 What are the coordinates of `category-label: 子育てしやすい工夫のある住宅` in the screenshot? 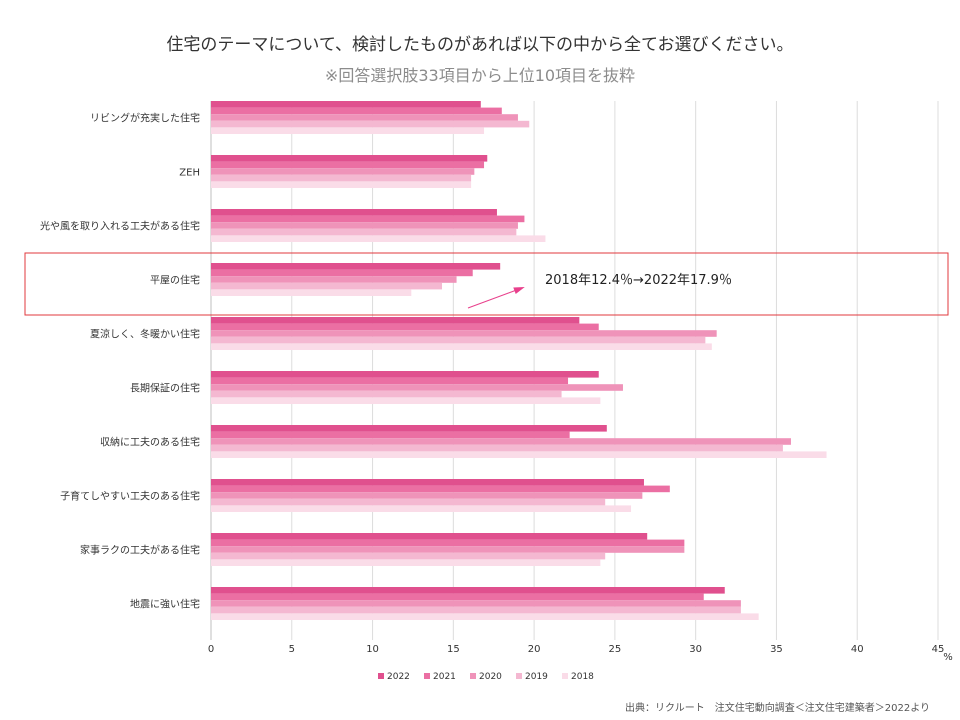 It's located at (130, 496).